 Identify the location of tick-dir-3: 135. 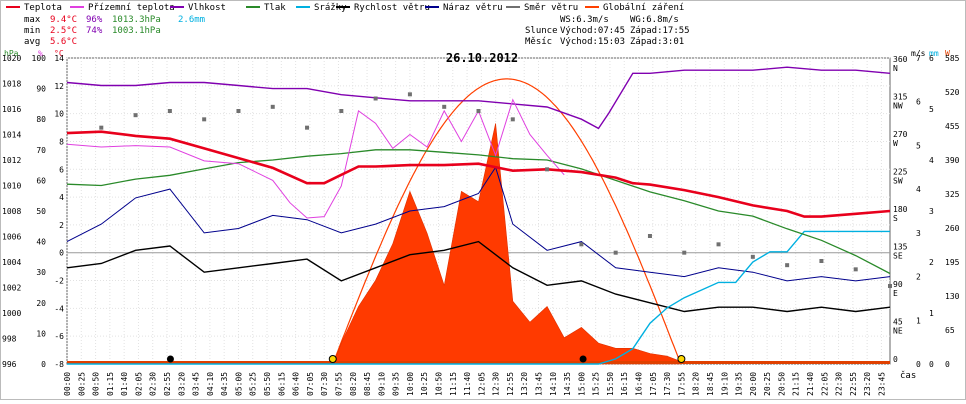
(900, 247).